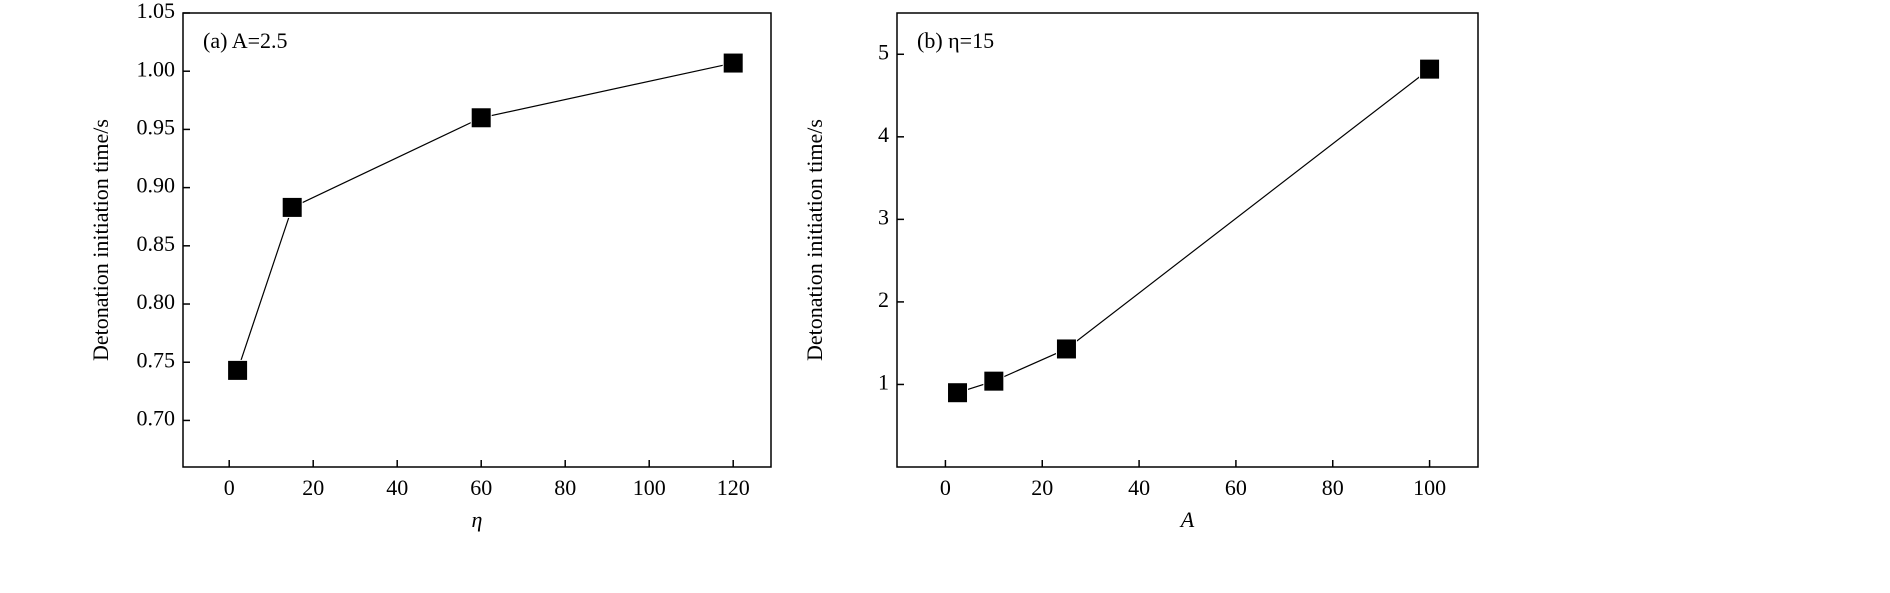 The image size is (1890, 593). Describe the element at coordinates (477, 519) in the screenshot. I see `x-axis-label: η` at that location.